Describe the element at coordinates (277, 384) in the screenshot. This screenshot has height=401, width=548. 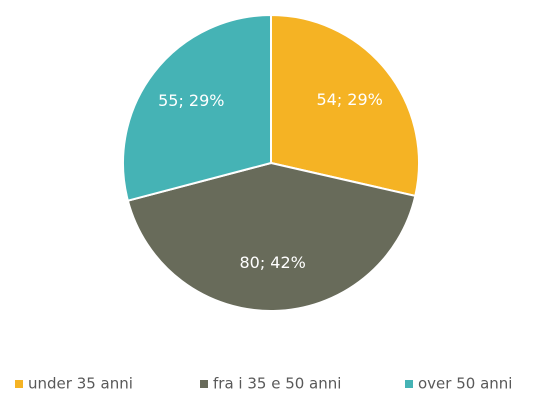
I see `legend-label: fra i 35 e 50 anni` at that location.